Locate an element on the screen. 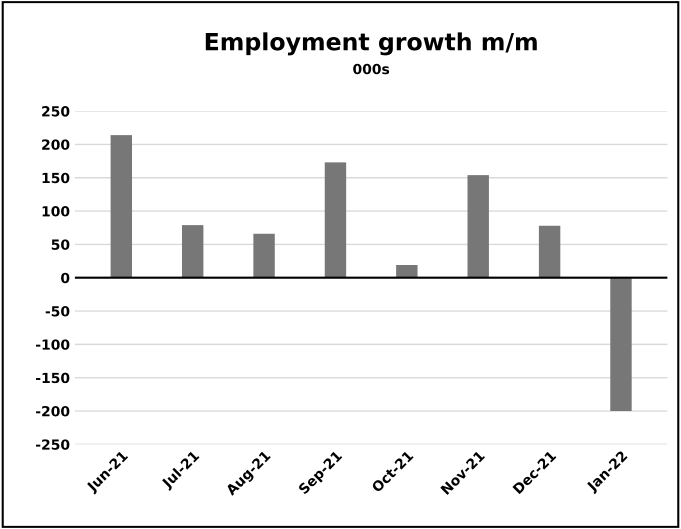 Image resolution: width=681 pixels, height=529 pixels. y-tick-label: 200 is located at coordinates (56, 144).